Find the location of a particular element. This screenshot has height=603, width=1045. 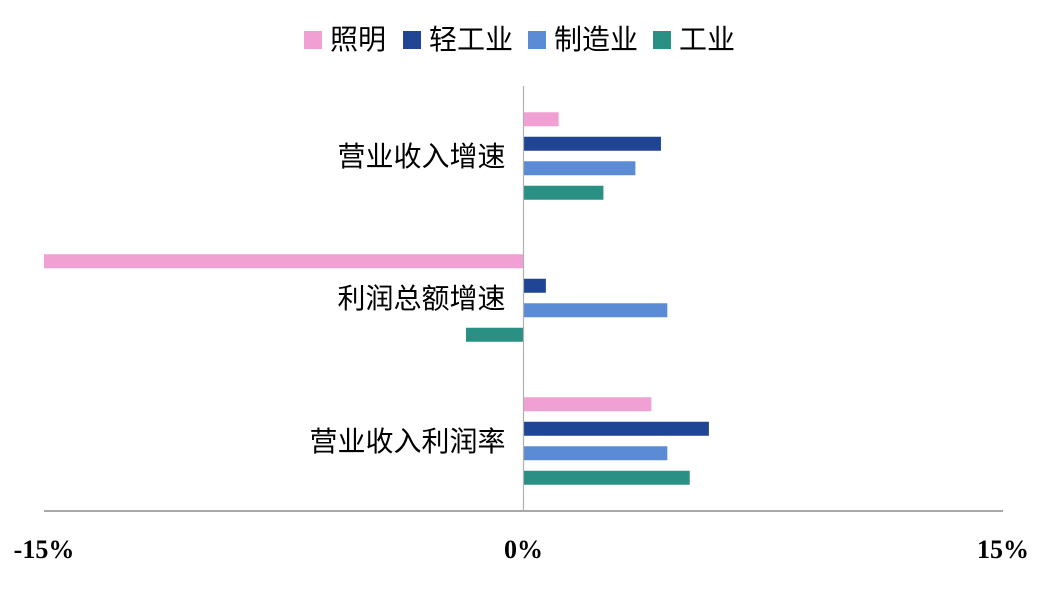

category-label: 营业收入利润率 is located at coordinates (407, 442).